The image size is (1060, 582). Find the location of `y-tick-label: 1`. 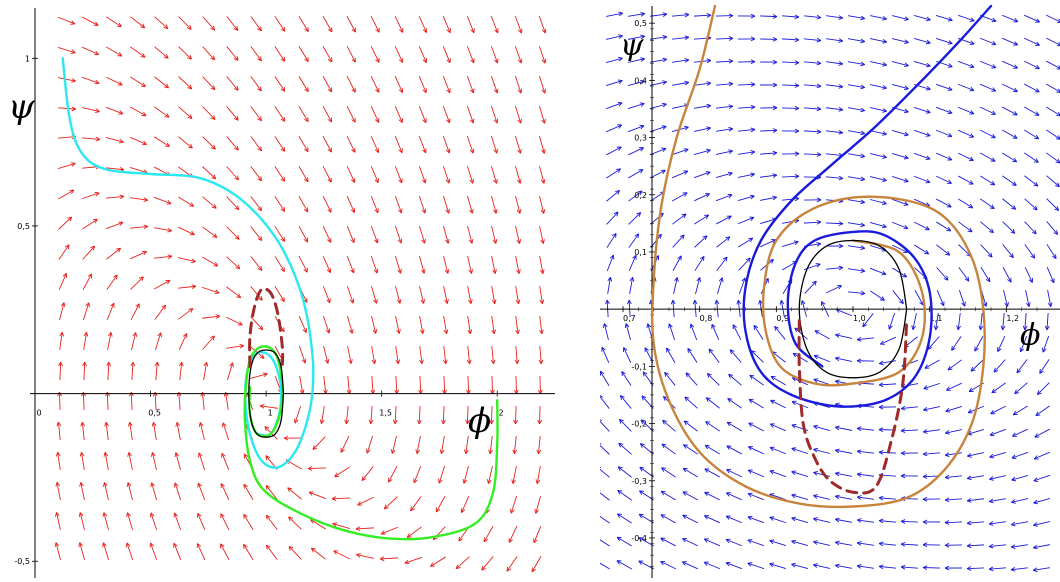

y-tick-label: 1 is located at coordinates (27, 58).